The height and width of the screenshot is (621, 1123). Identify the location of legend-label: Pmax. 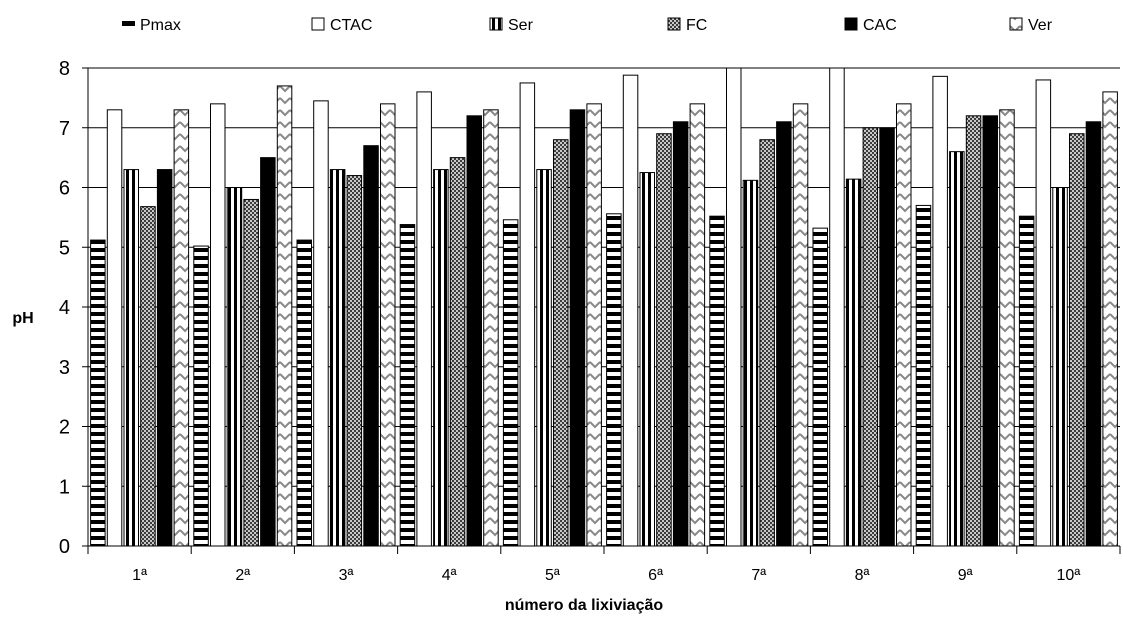
(160, 25).